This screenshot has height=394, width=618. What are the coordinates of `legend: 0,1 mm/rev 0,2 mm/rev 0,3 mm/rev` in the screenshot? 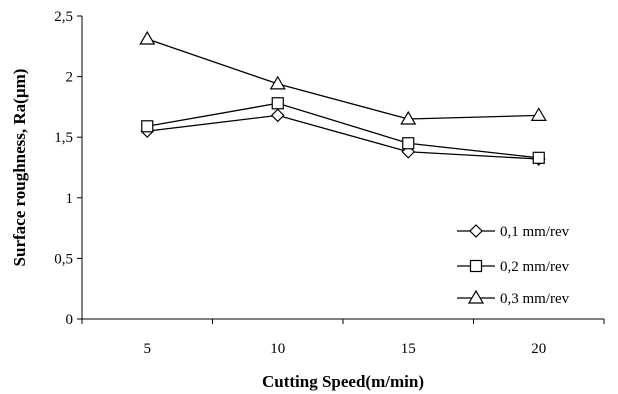 It's located at (513, 265).